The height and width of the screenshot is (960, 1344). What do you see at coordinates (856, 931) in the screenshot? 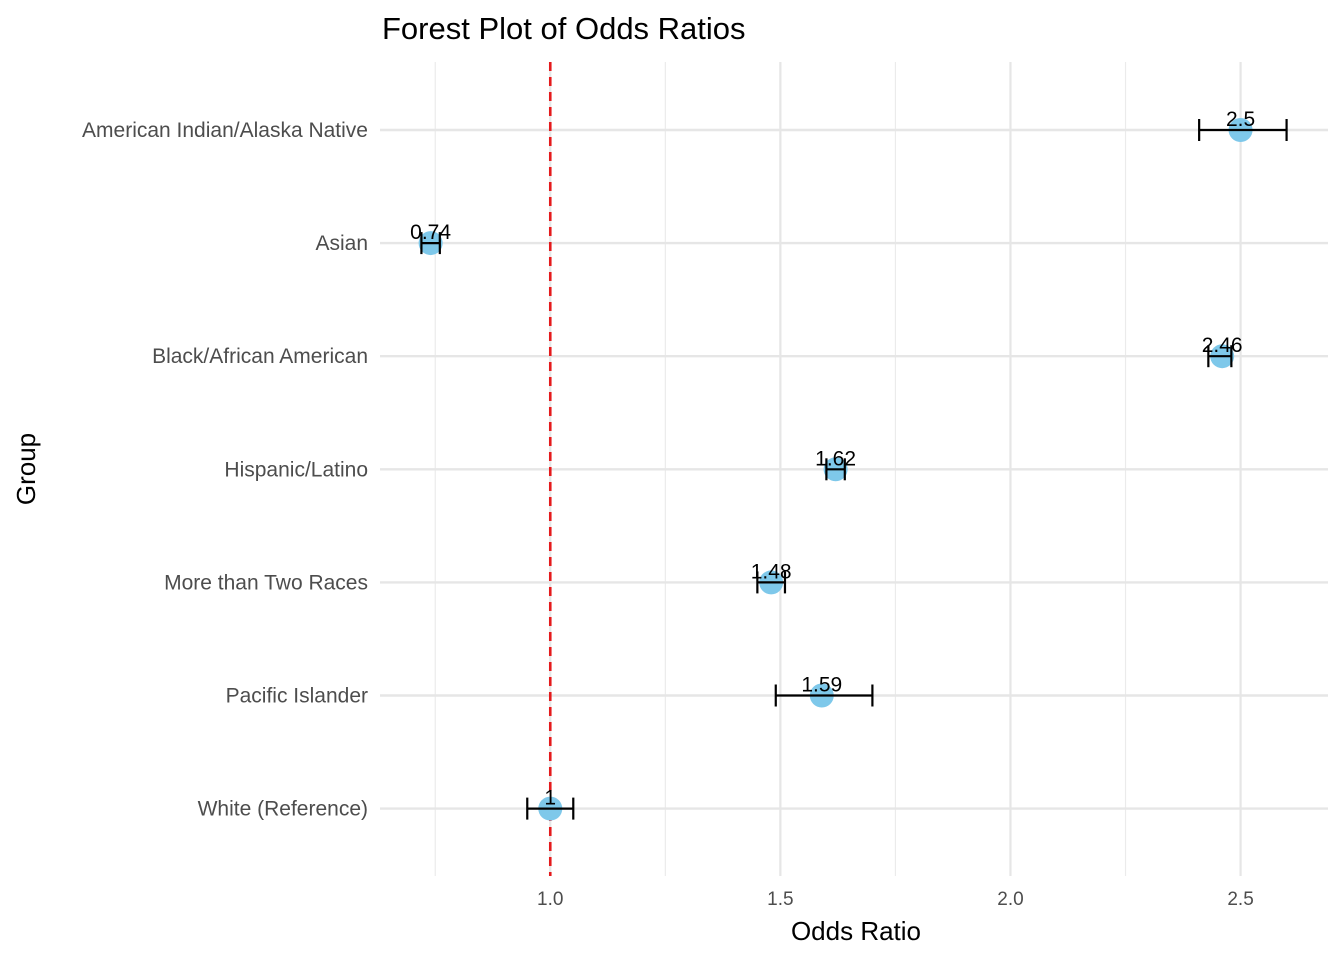
I see `x-axis-title: Odds Ratio` at bounding box center [856, 931].